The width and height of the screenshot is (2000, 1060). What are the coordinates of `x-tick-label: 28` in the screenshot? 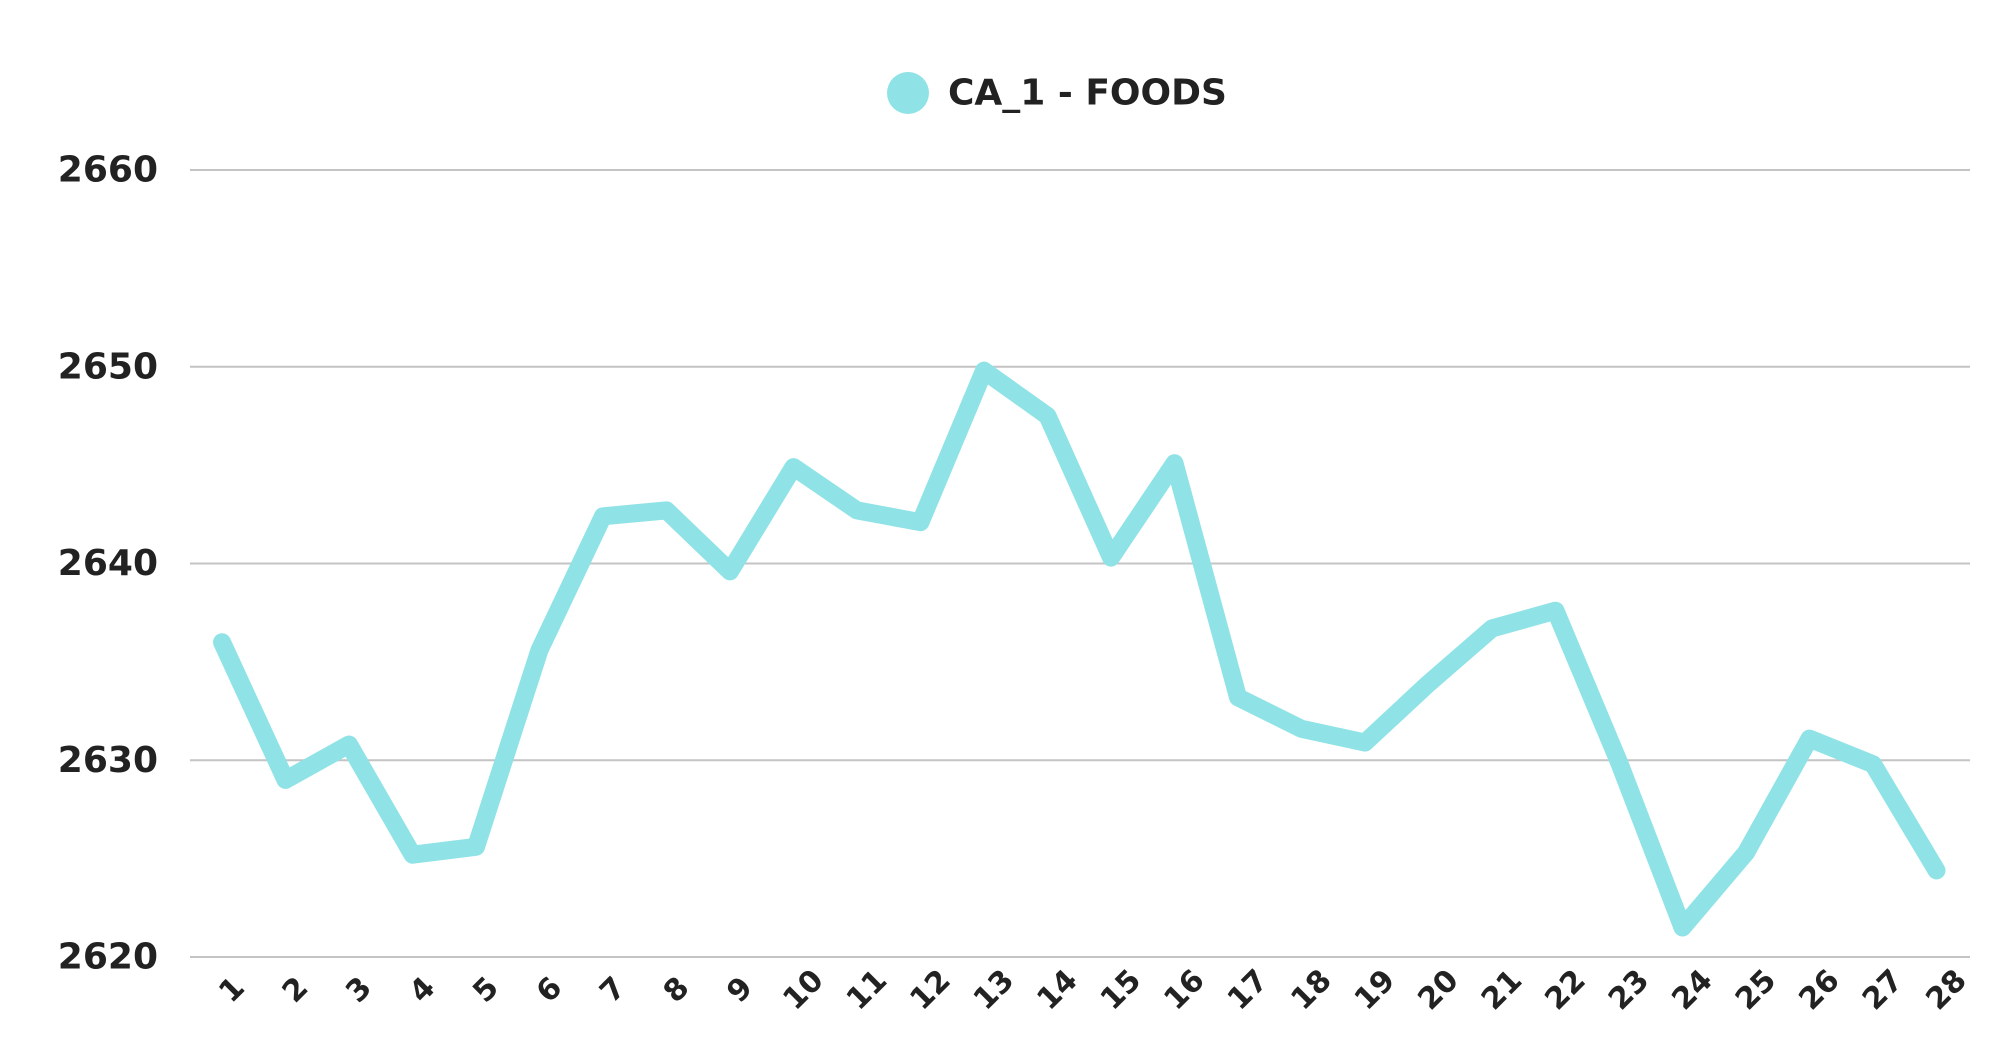 It's located at (1946, 990).